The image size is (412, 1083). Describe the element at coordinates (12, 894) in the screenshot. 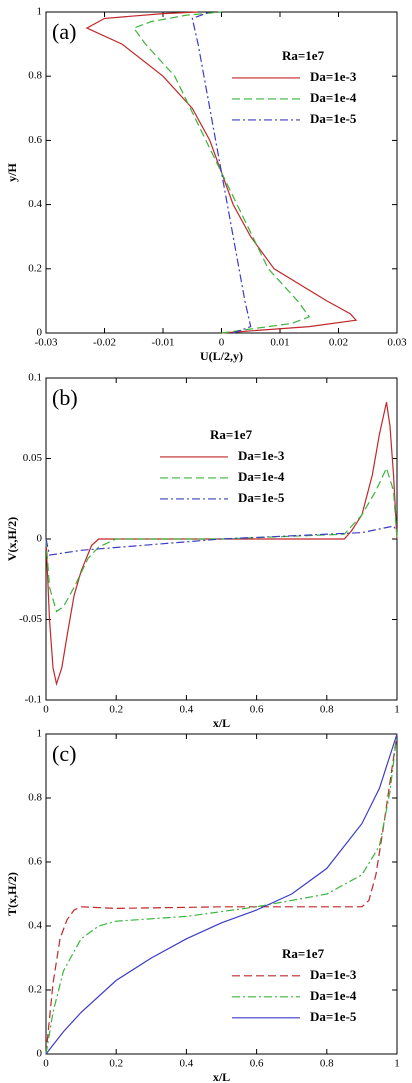

I see `y-axis-label: T(x,H/2)` at that location.